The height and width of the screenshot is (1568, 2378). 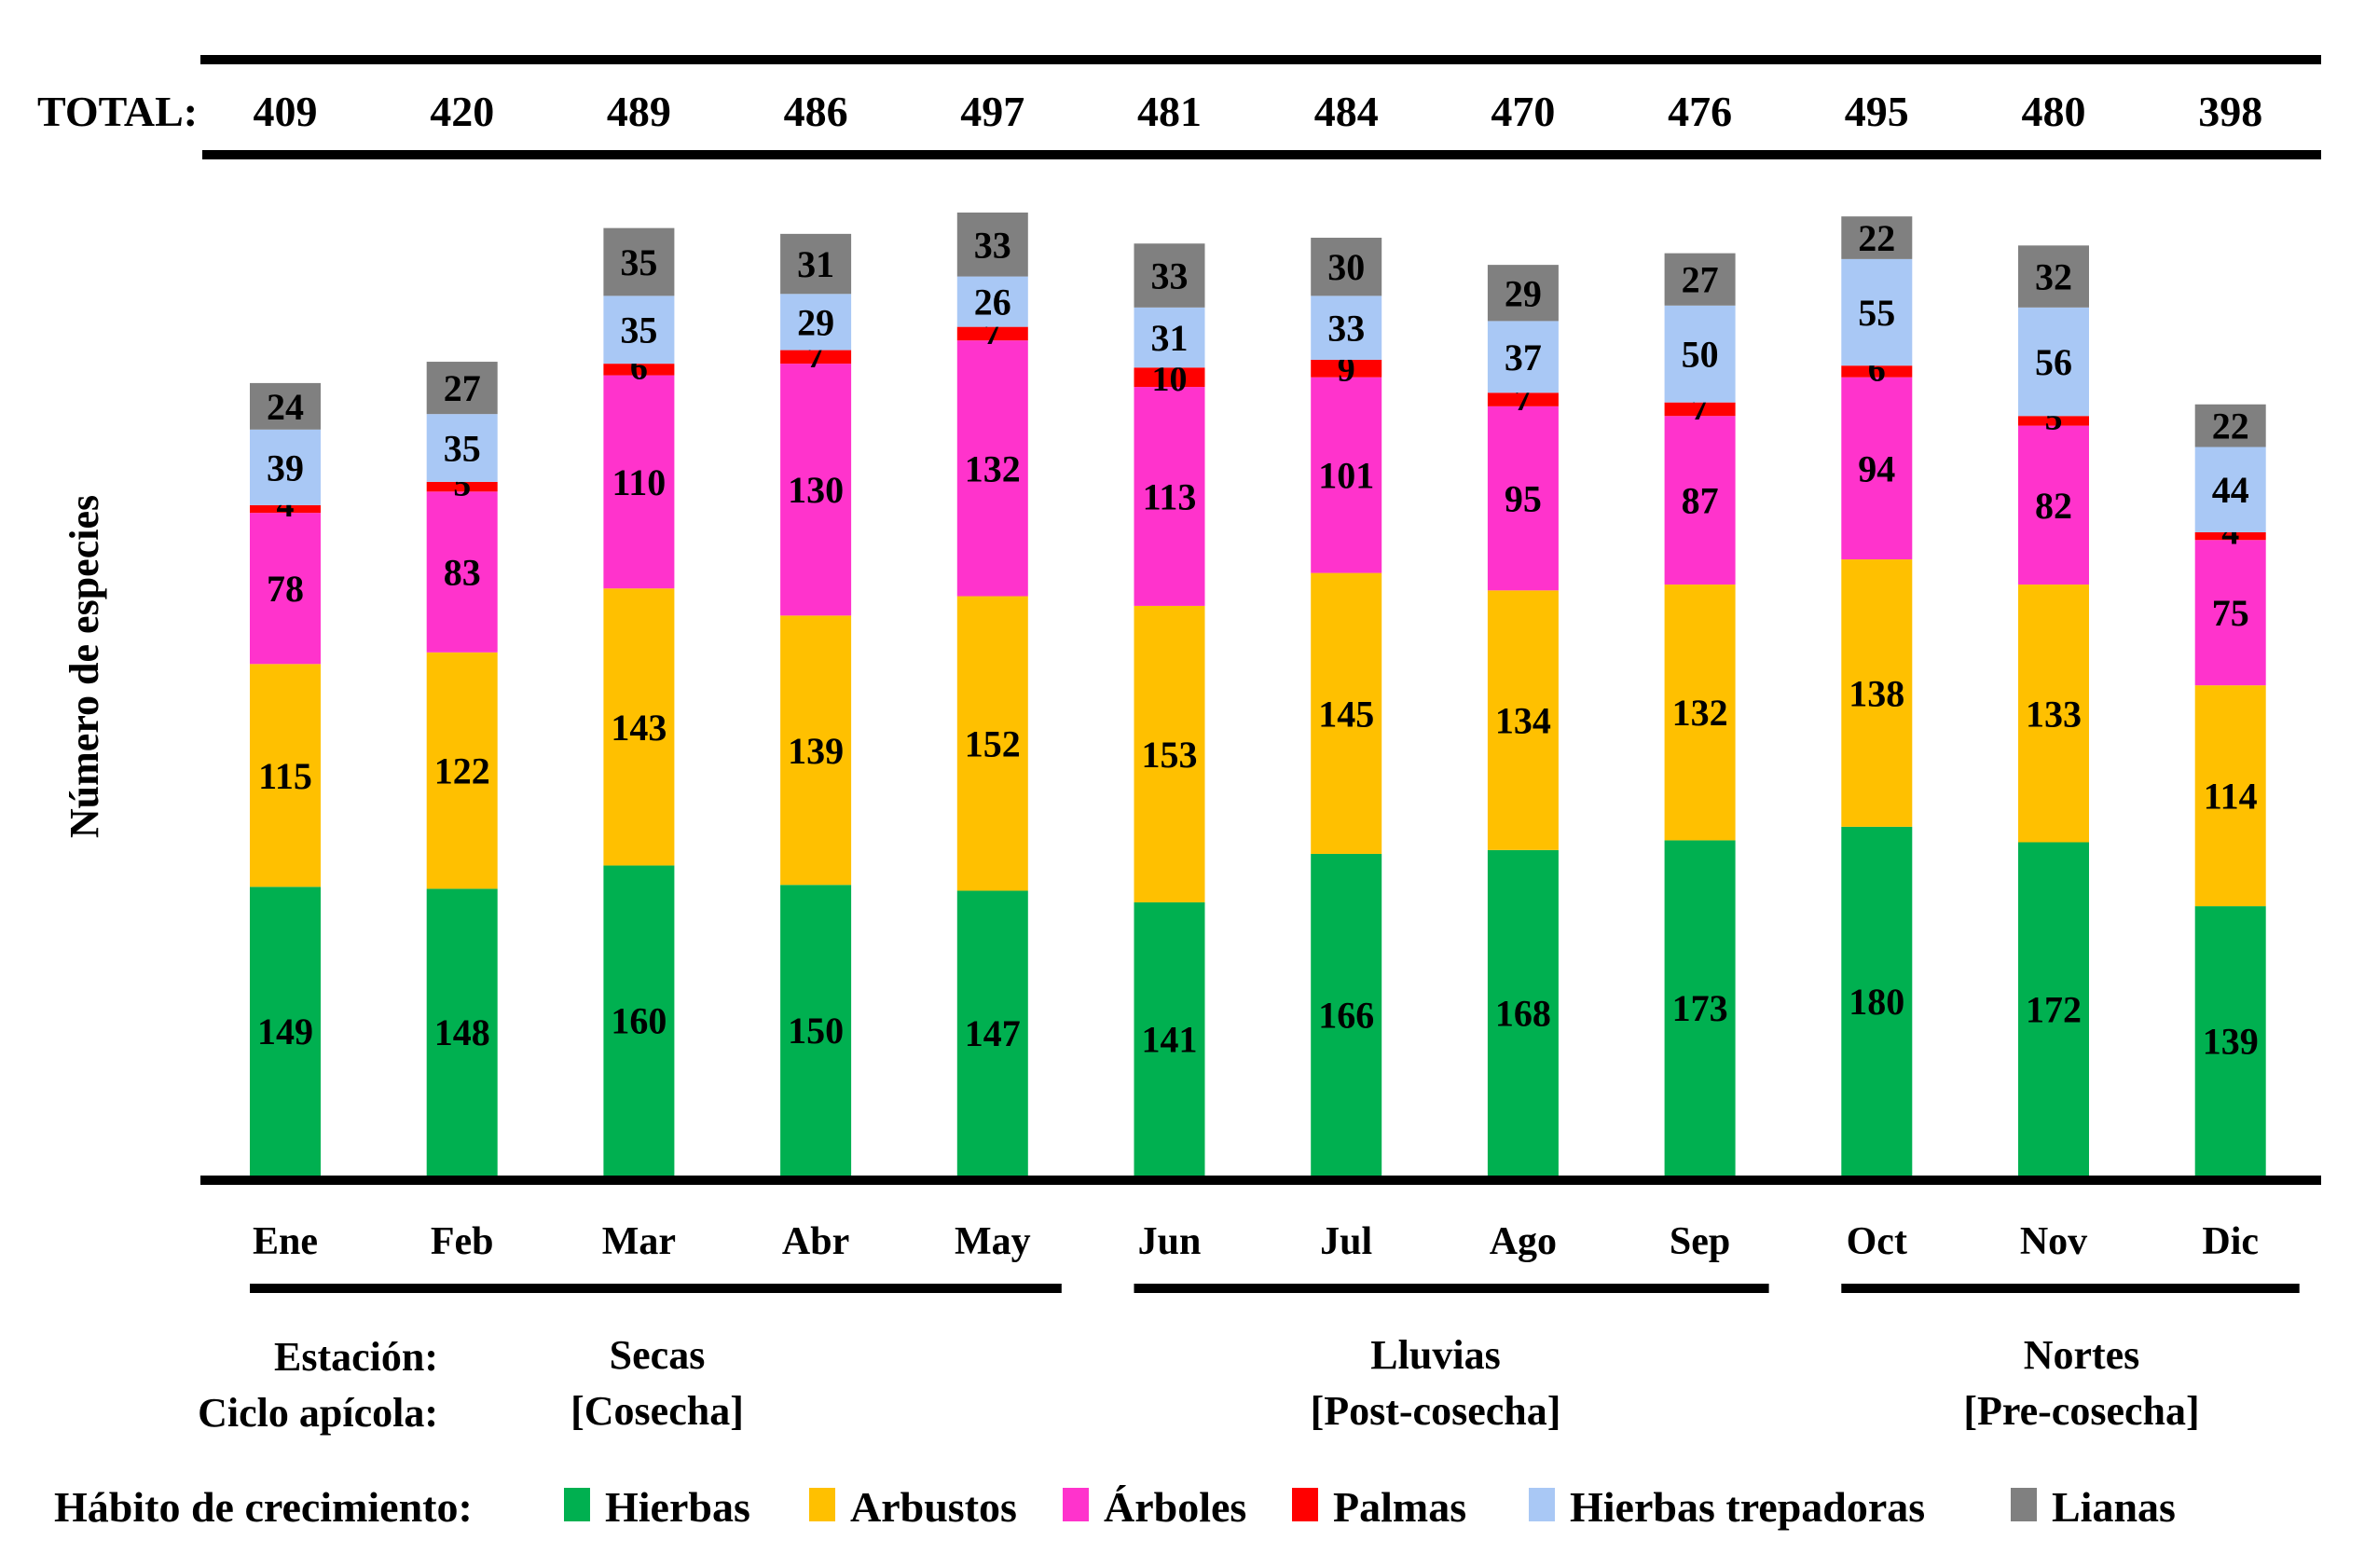 I want to click on data-label: 141, so click(x=1170, y=1039).